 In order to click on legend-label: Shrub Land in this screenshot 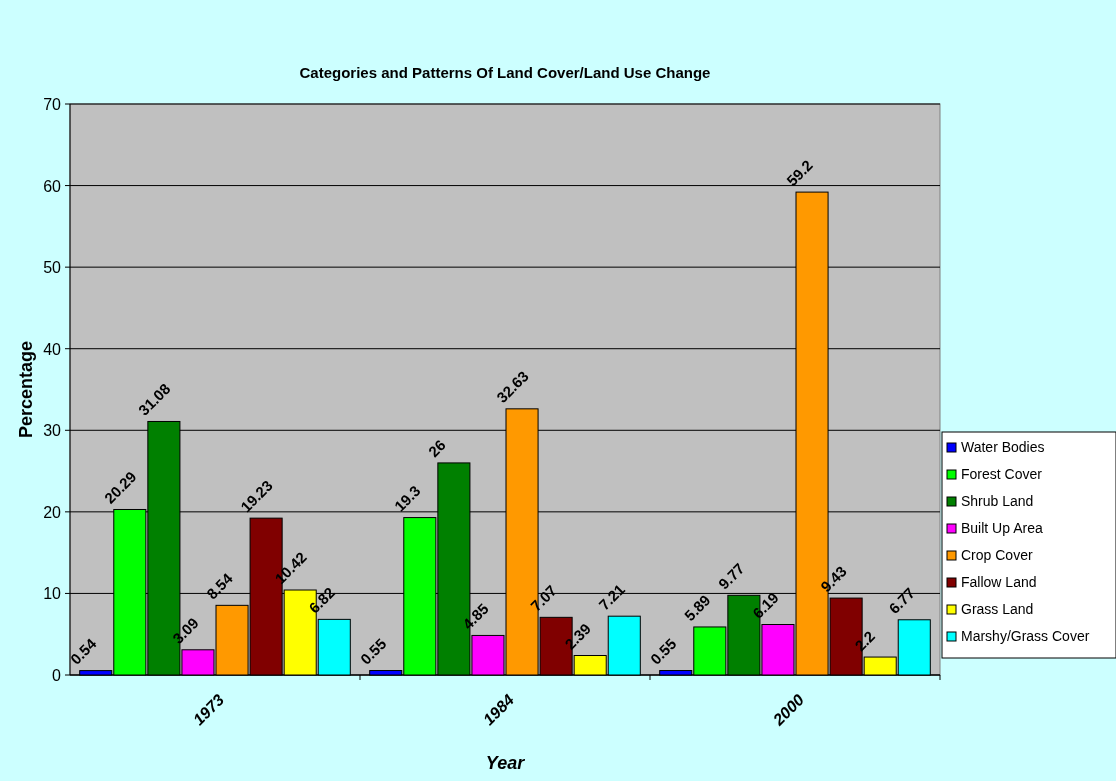, I will do `click(997, 501)`.